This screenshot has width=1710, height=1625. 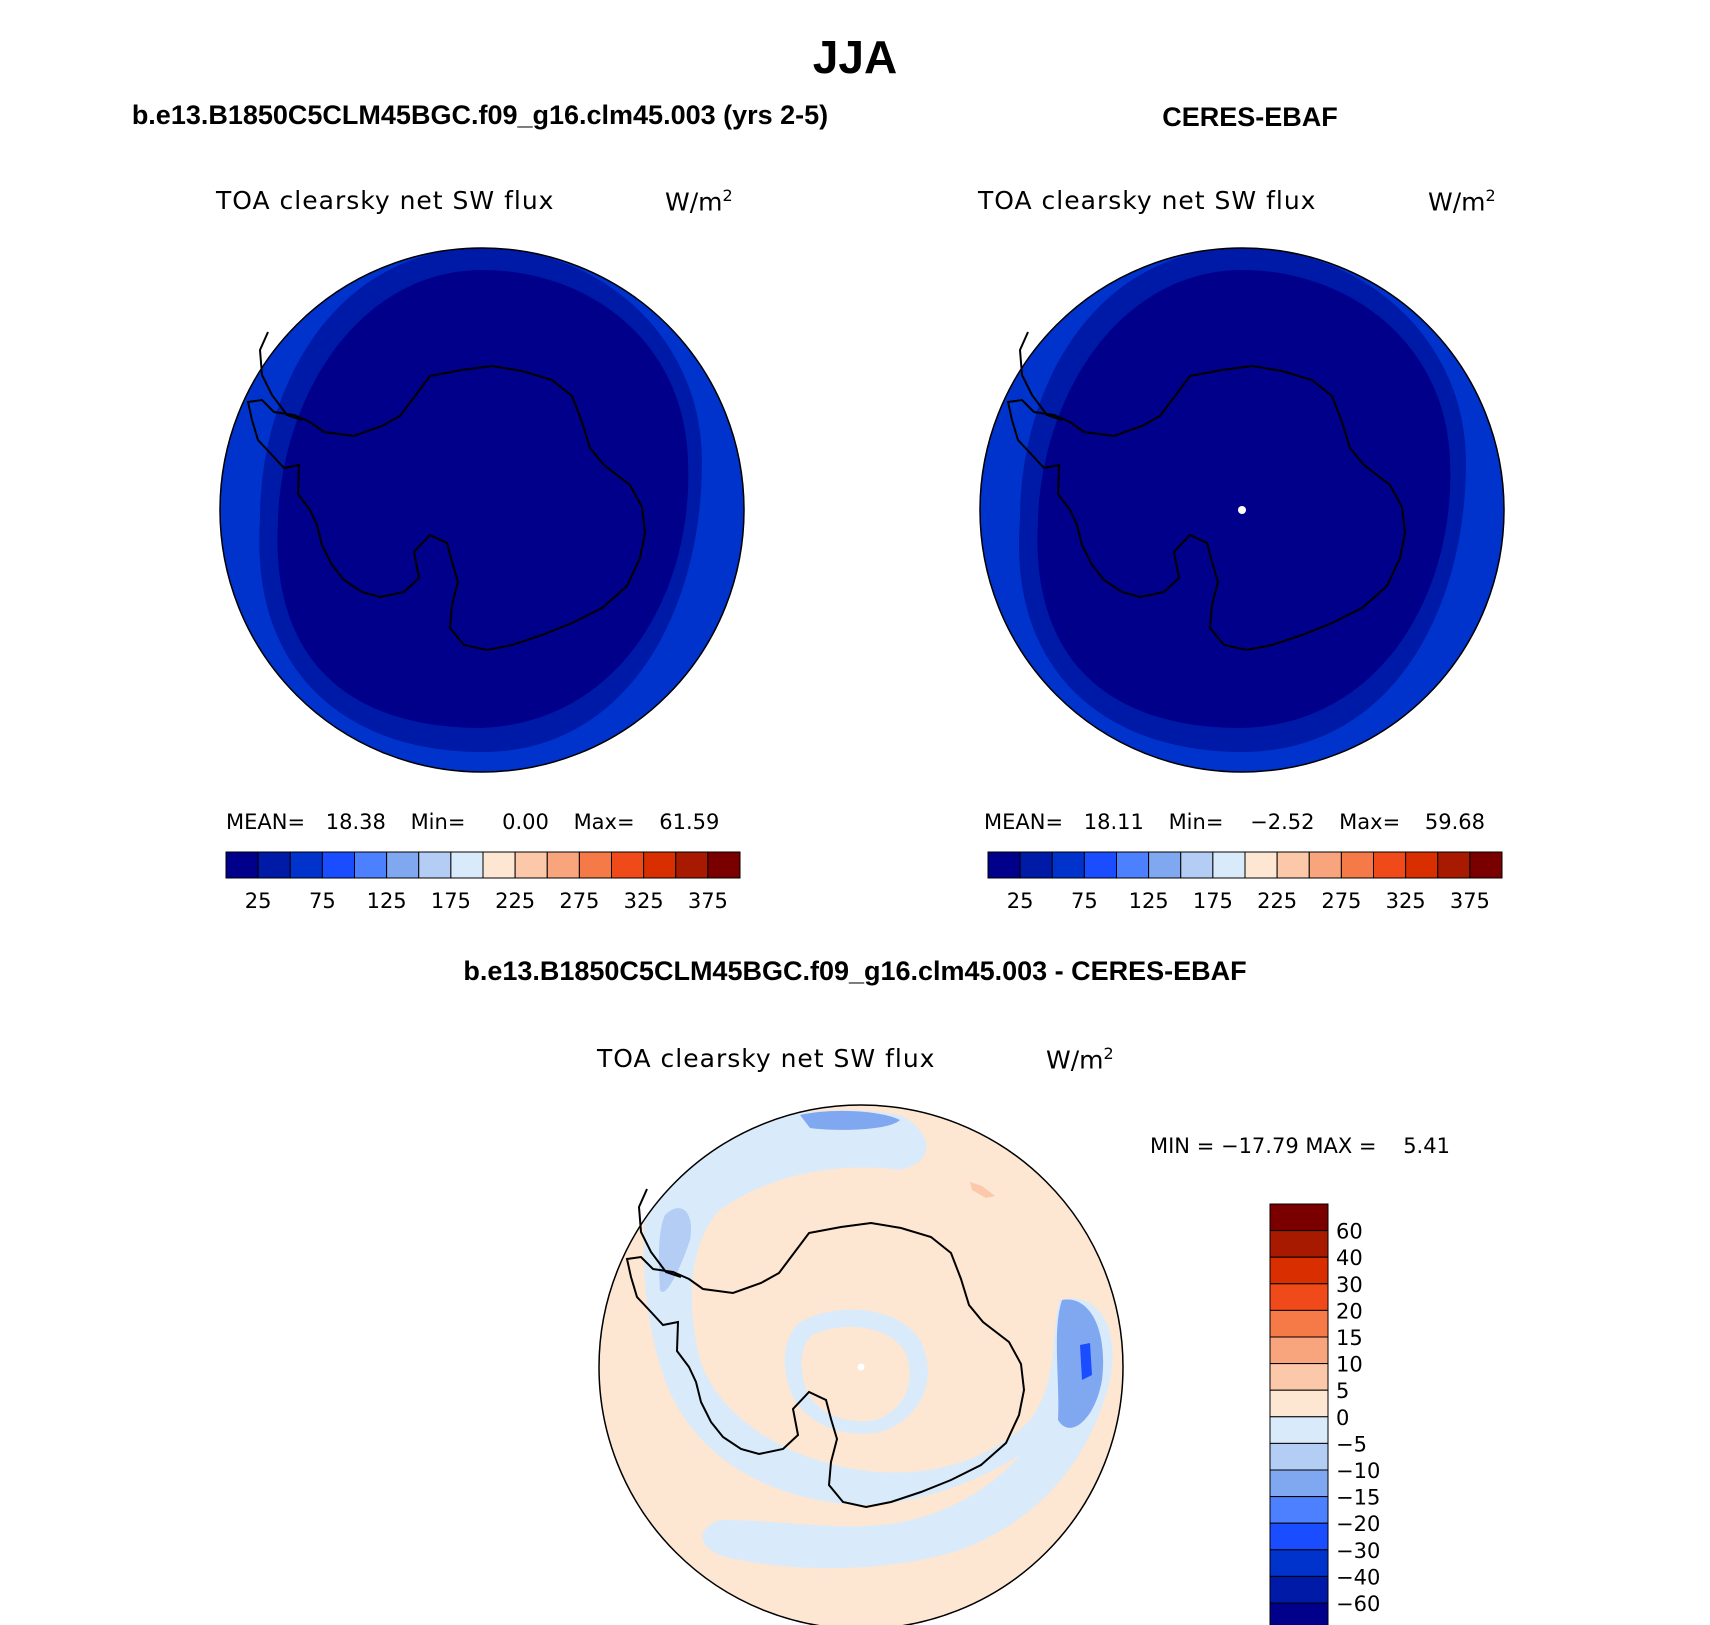 I want to click on colorbar-tick-label: −5, so click(x=1351, y=1444).